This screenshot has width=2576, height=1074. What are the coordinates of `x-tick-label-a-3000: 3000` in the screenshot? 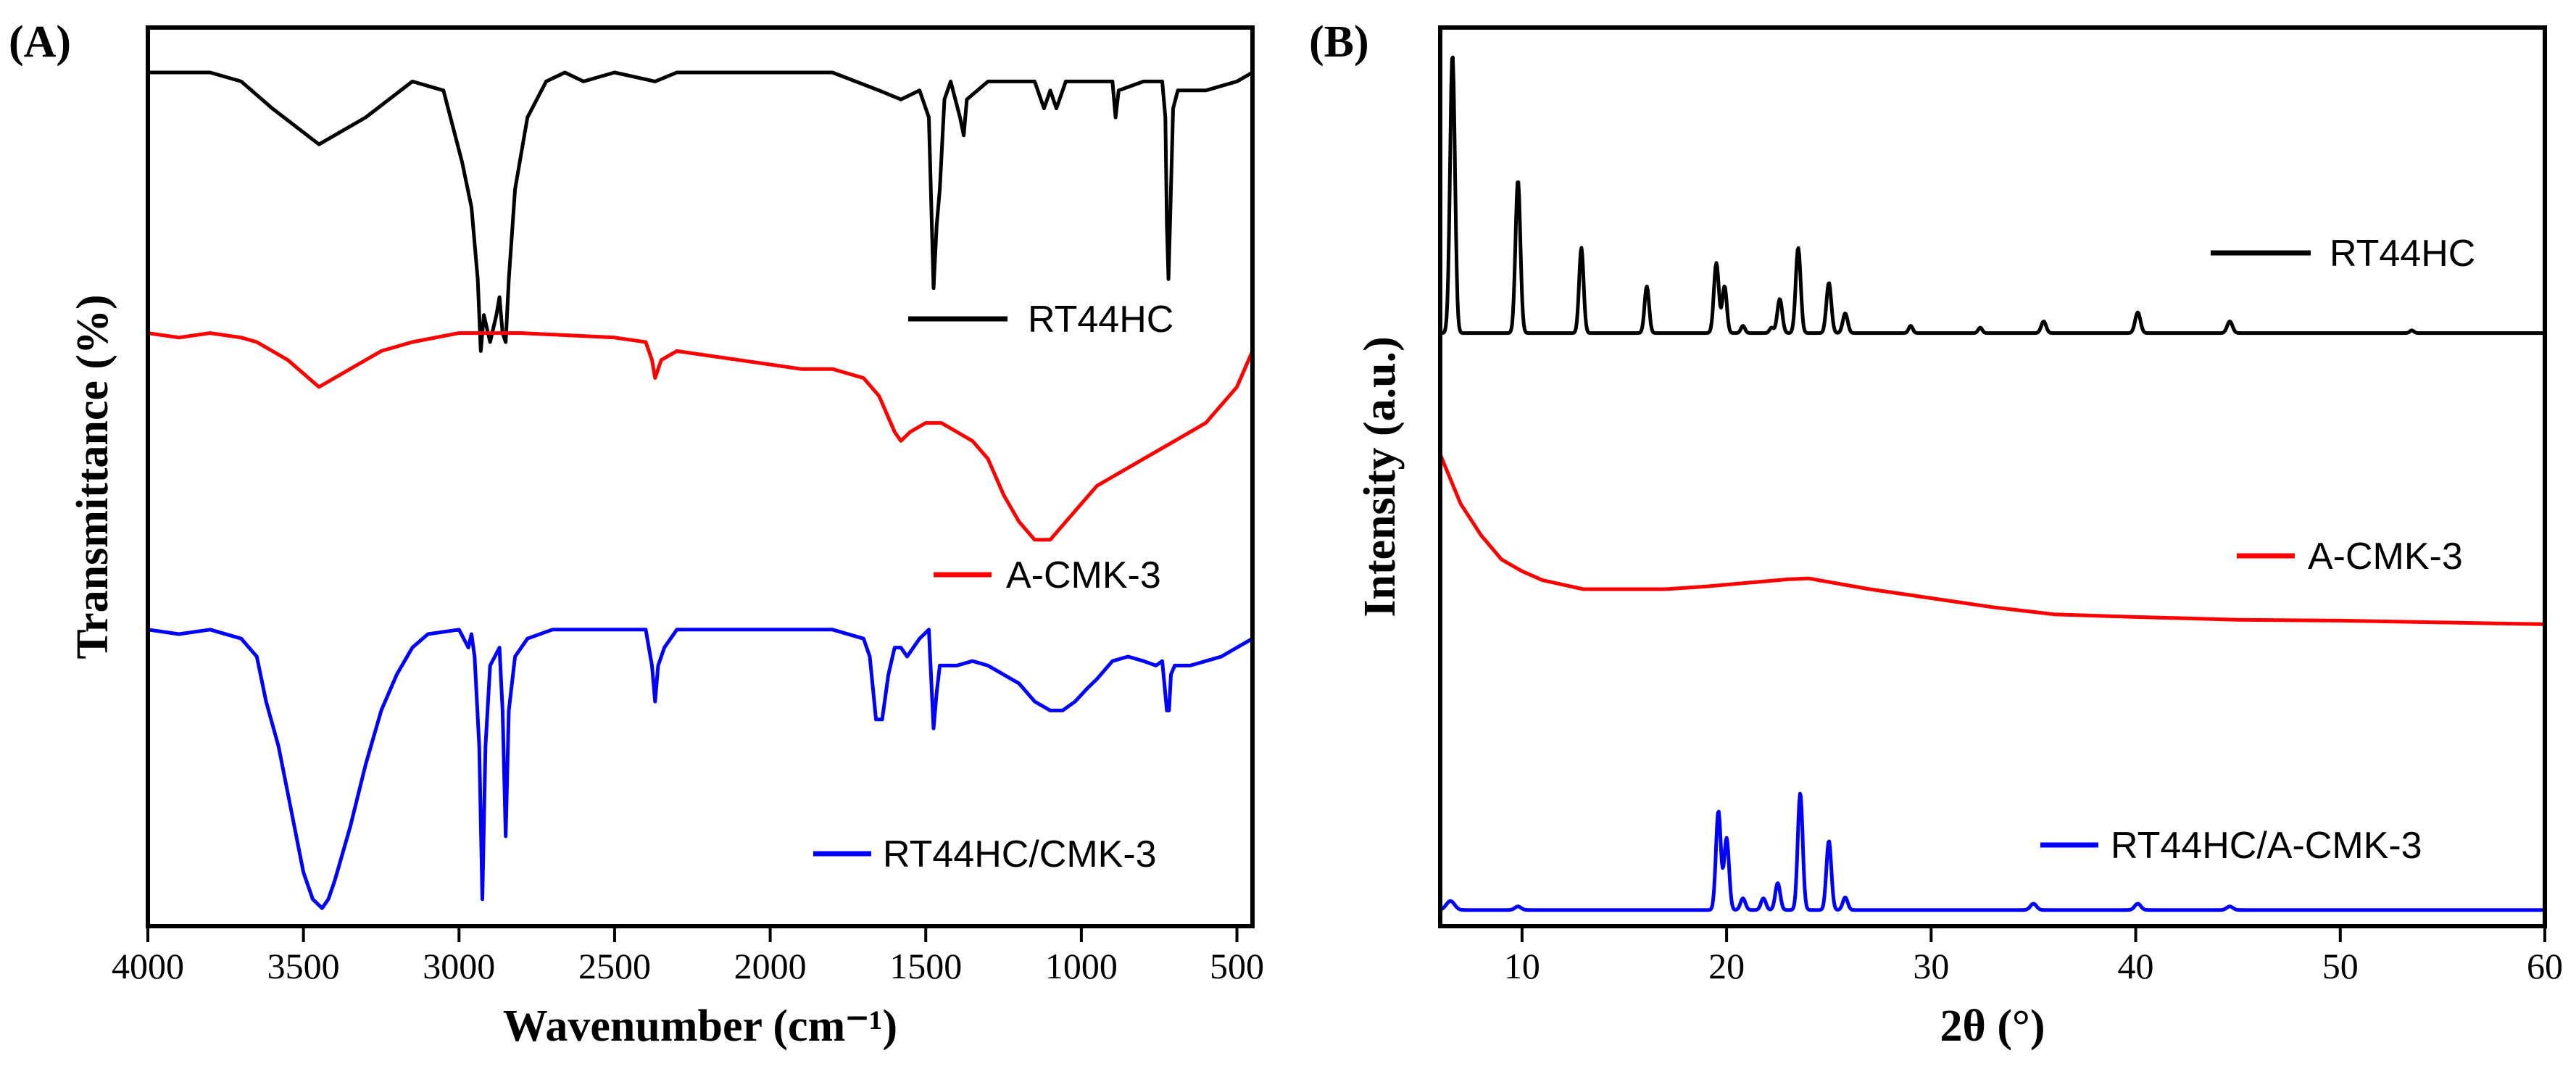 It's located at (459, 966).